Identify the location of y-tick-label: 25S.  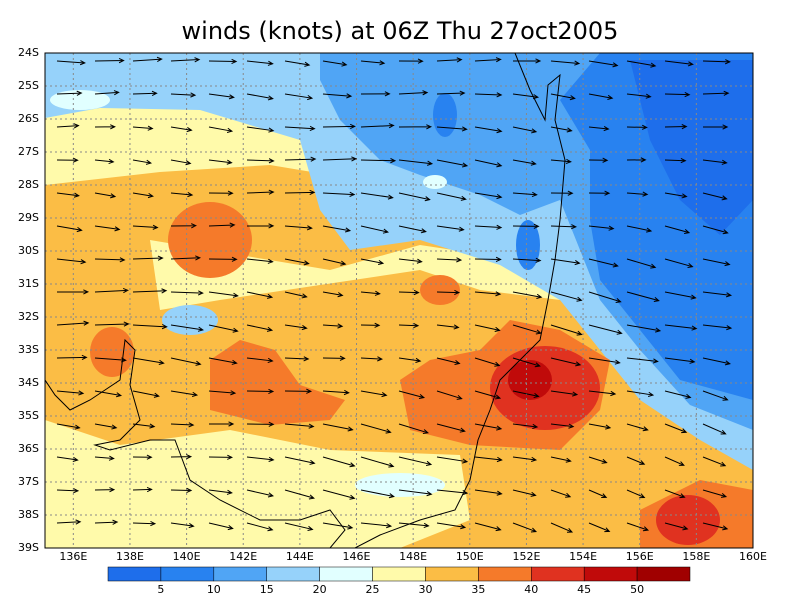
(28, 85).